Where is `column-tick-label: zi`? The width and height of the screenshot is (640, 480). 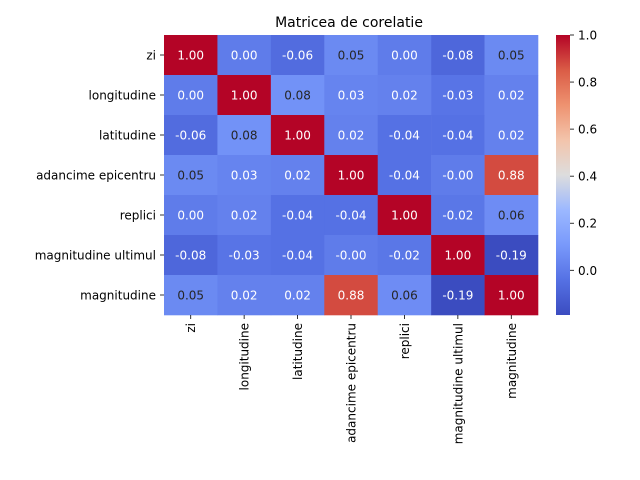
column-tick-label: zi is located at coordinates (191, 328).